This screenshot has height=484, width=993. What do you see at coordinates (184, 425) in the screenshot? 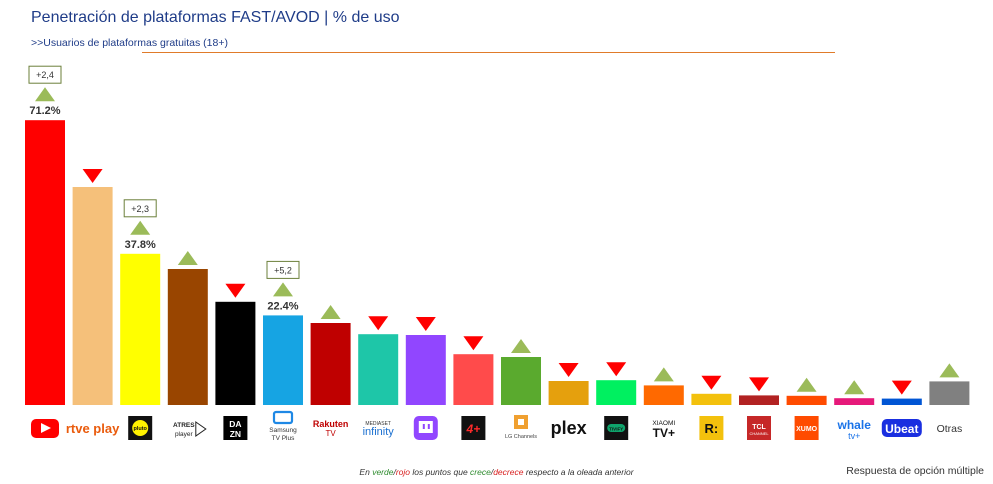
I see `svg-text: ATRES` at bounding box center [184, 425].